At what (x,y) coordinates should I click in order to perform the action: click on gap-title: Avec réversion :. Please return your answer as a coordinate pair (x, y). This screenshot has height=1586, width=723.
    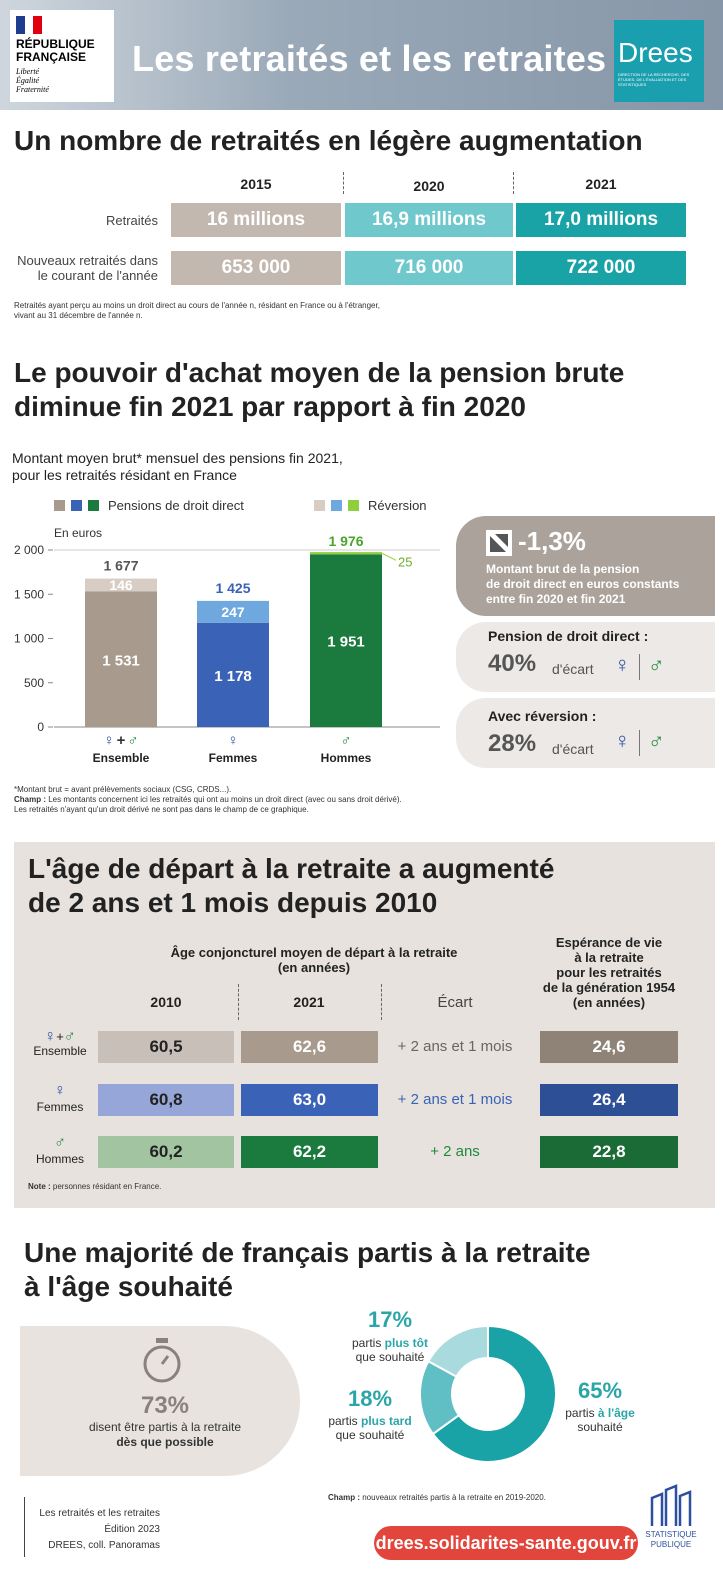
    Looking at the image, I should click on (542, 716).